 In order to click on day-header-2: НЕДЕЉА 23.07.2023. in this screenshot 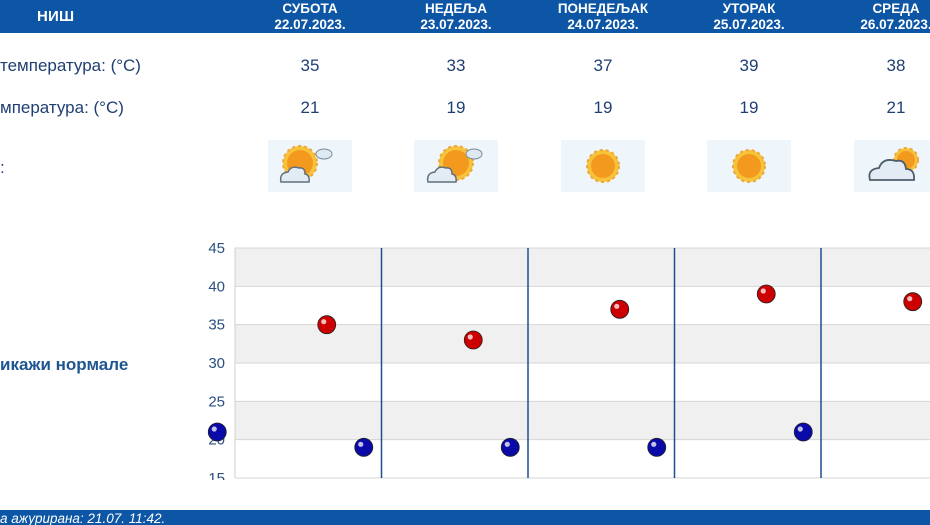, I will do `click(456, 17)`.